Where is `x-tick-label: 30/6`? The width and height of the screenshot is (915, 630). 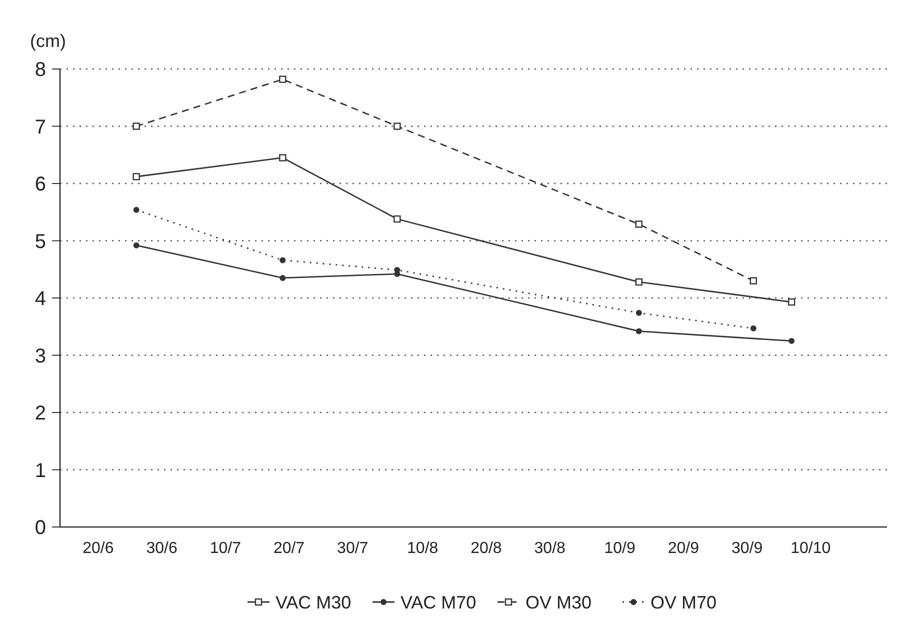 x-tick-label: 30/6 is located at coordinates (162, 548).